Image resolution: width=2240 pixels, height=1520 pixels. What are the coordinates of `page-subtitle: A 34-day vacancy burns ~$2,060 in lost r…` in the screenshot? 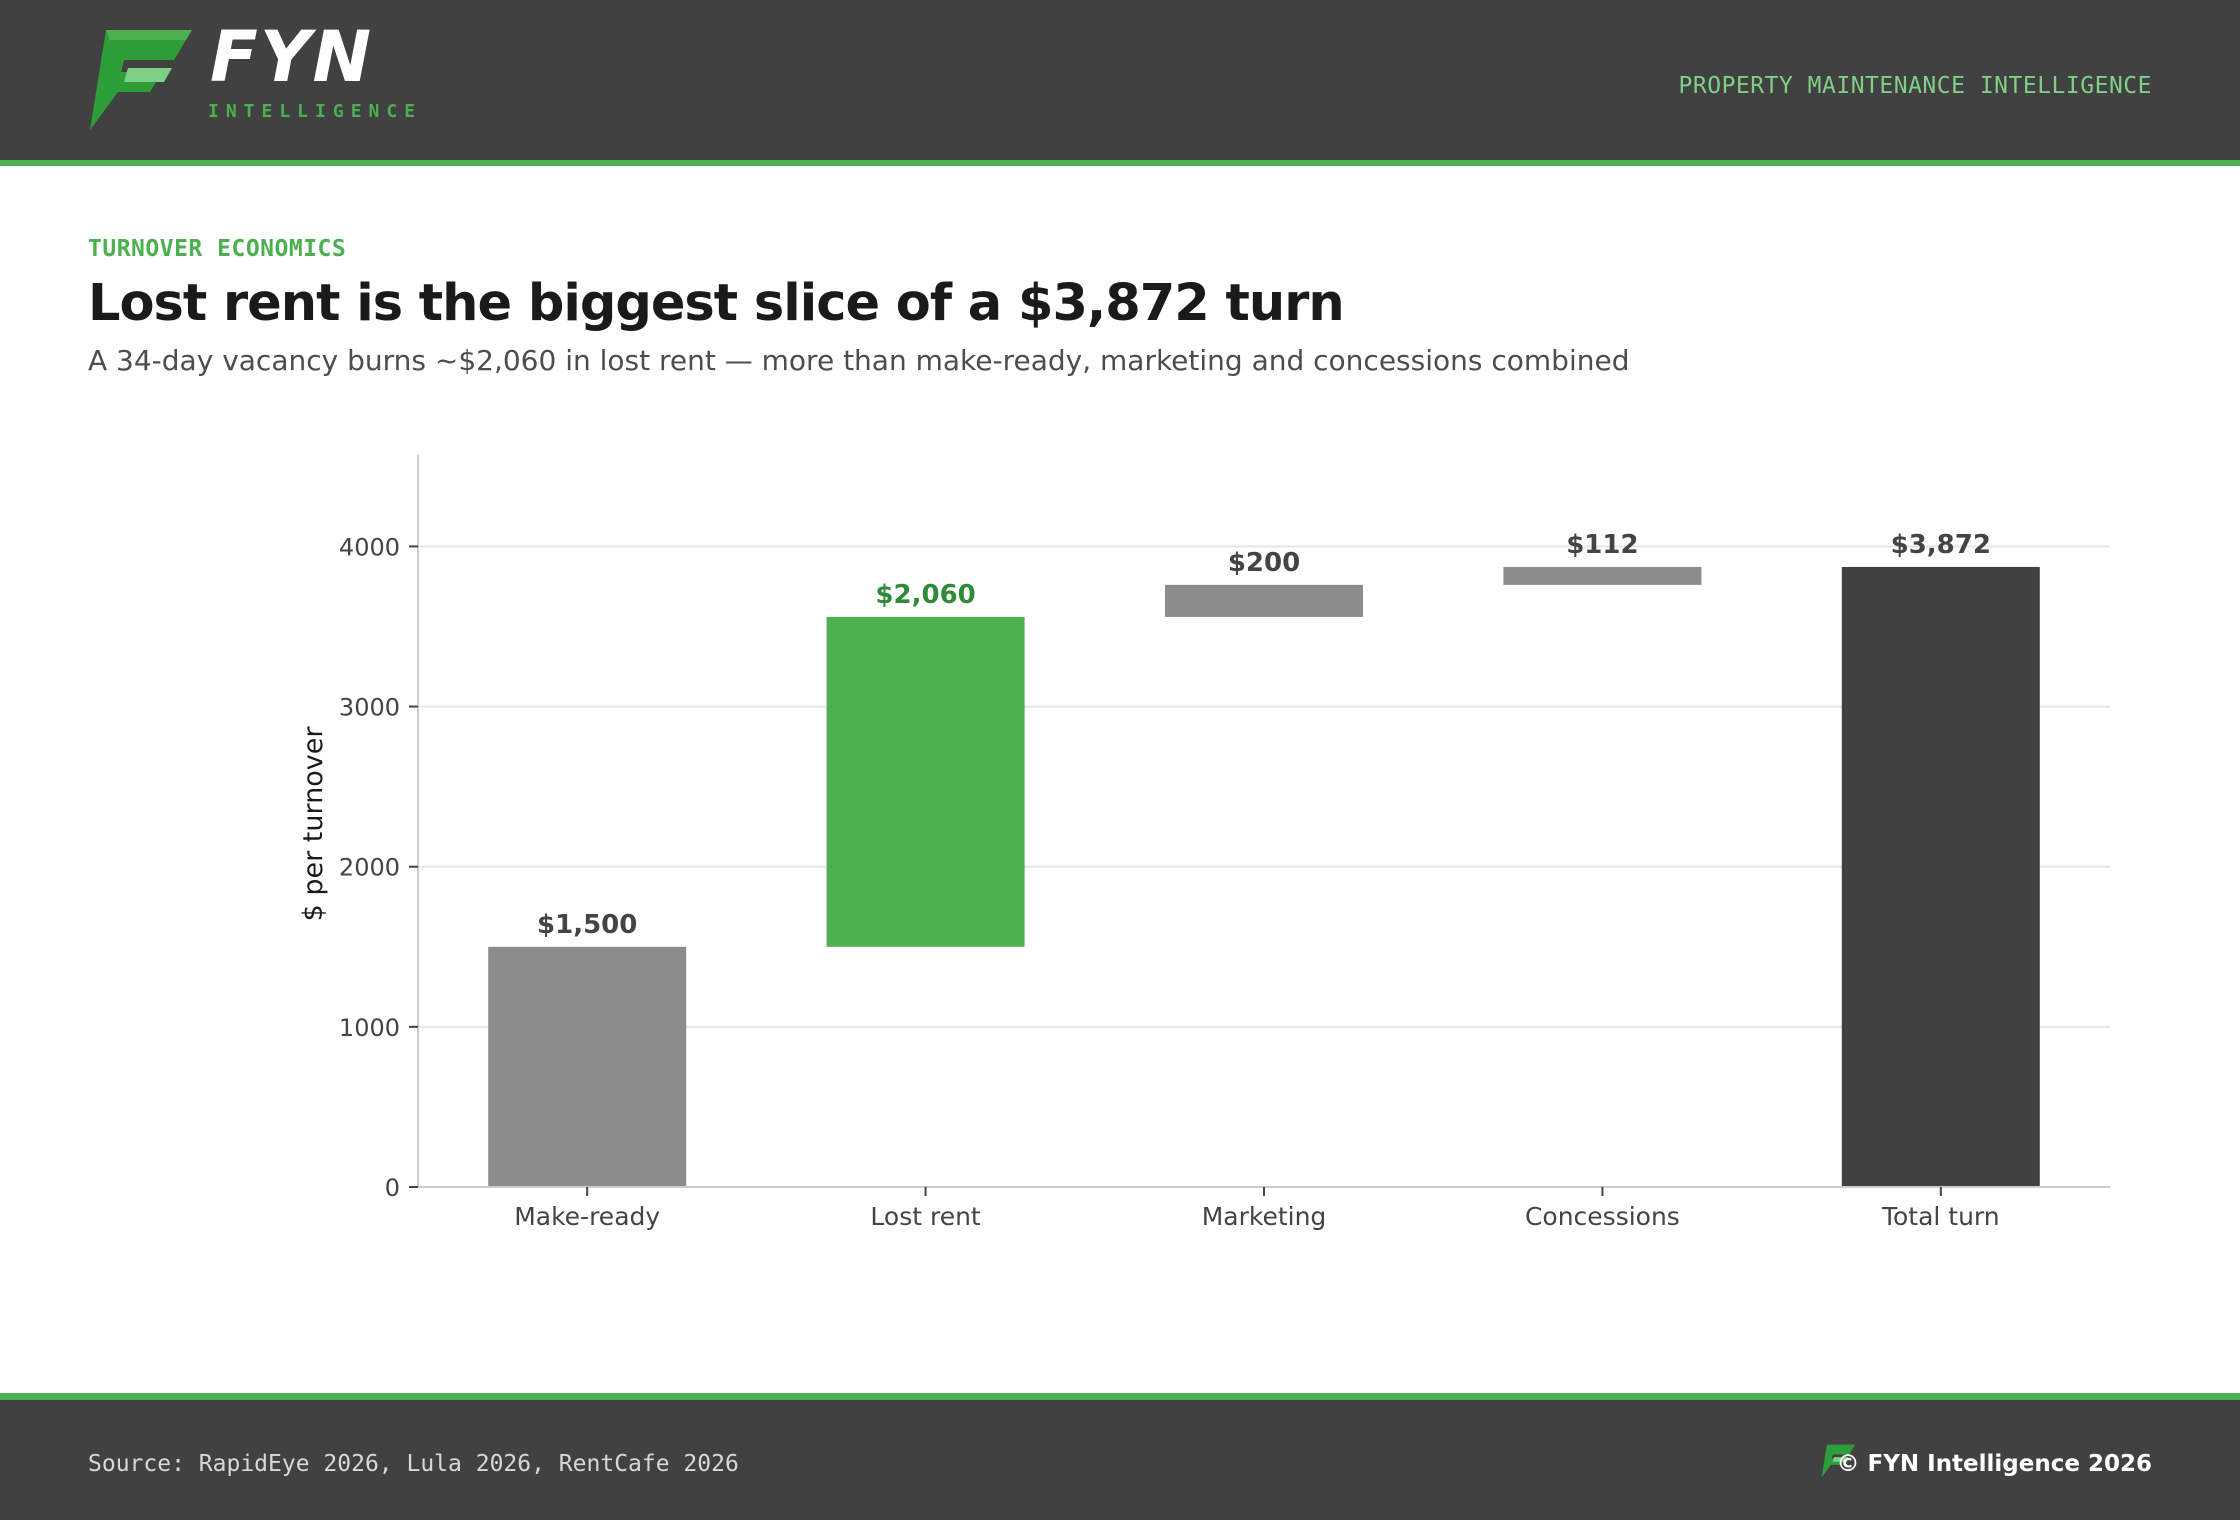 It's located at (859, 360).